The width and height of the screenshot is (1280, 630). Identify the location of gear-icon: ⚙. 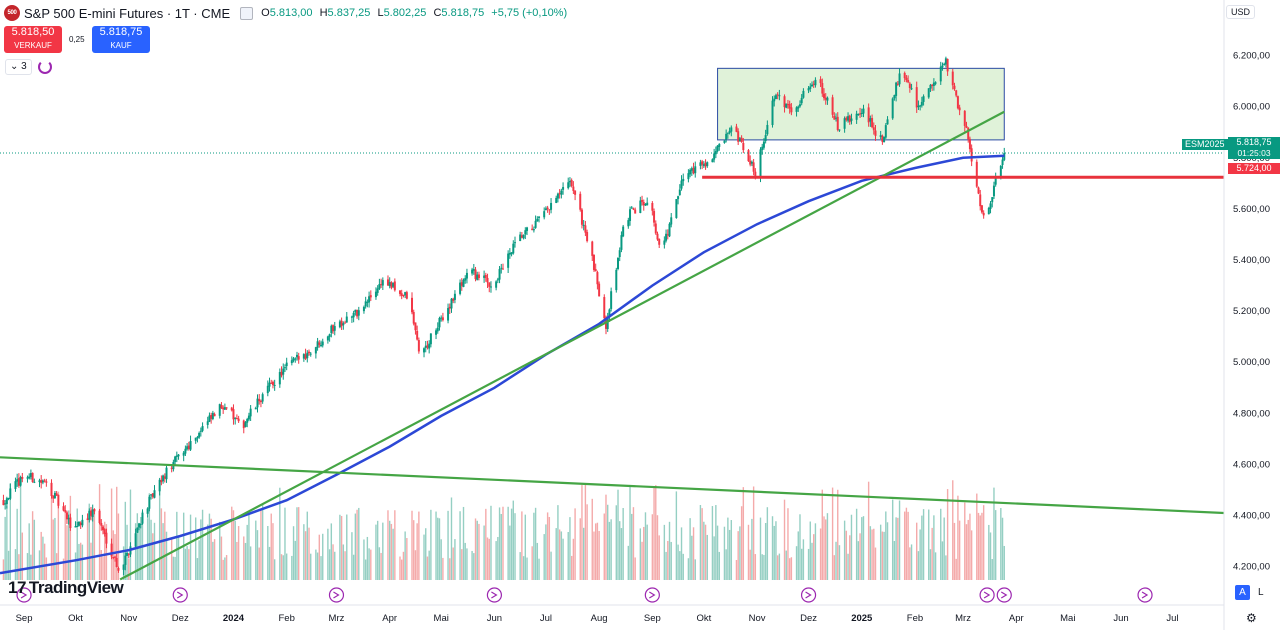
(1251, 618).